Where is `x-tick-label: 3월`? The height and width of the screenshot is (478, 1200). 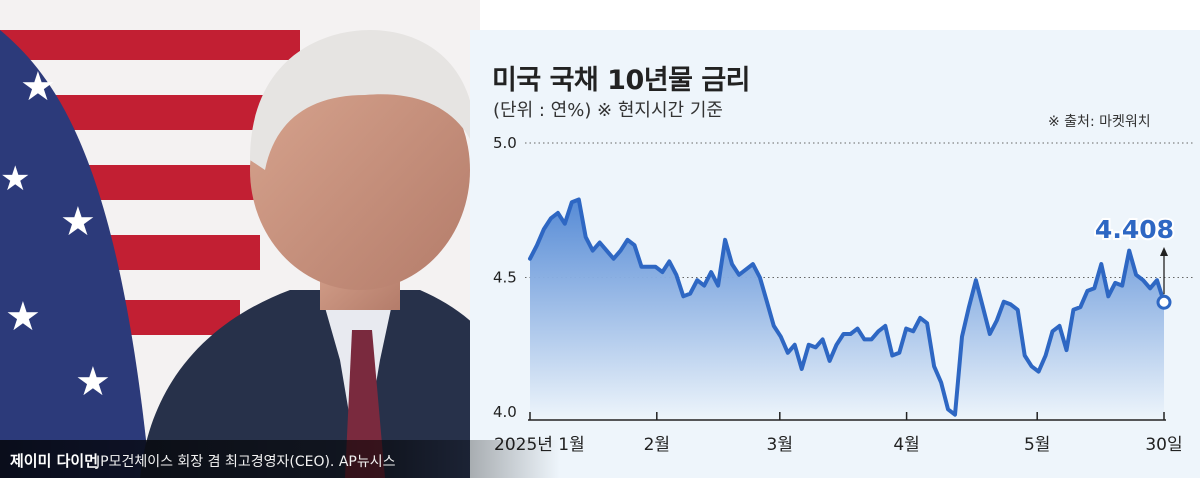
x-tick-label: 3월 is located at coordinates (780, 445).